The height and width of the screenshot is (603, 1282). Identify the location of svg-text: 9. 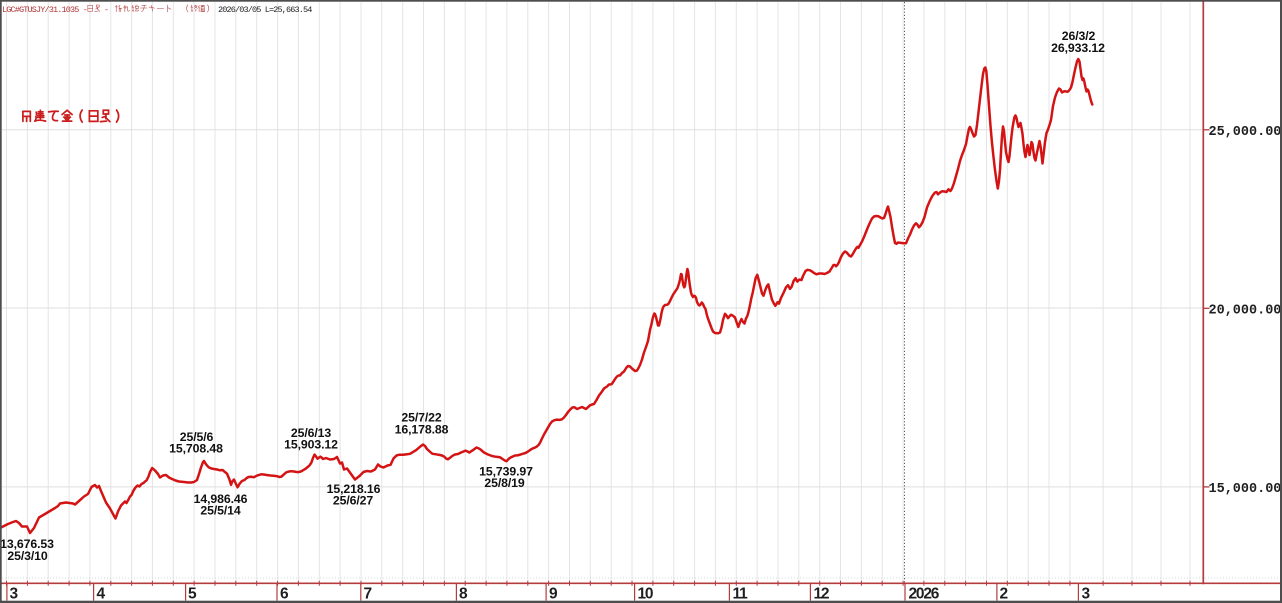
(553, 594).